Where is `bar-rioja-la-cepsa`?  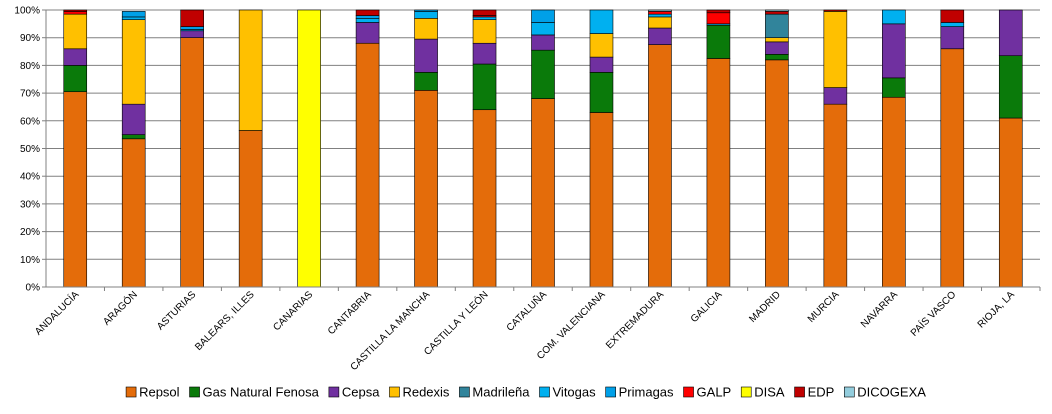 bar-rioja-la-cepsa is located at coordinates (1010, 33).